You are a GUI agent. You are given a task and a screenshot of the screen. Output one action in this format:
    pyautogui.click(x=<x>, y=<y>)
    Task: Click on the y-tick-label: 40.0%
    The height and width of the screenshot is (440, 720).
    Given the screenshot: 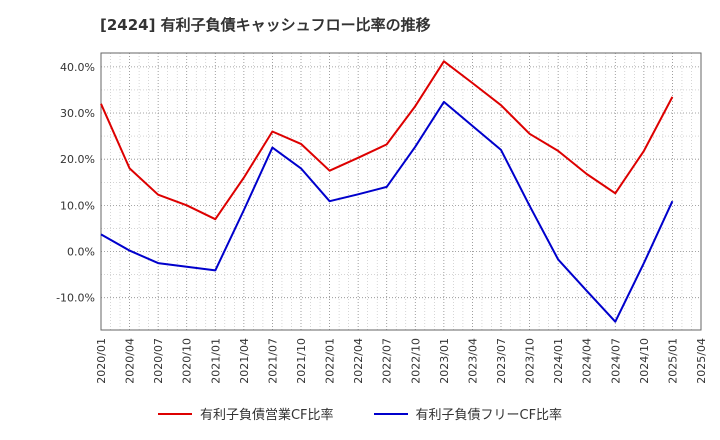 What is the action you would take?
    pyautogui.click(x=77, y=67)
    